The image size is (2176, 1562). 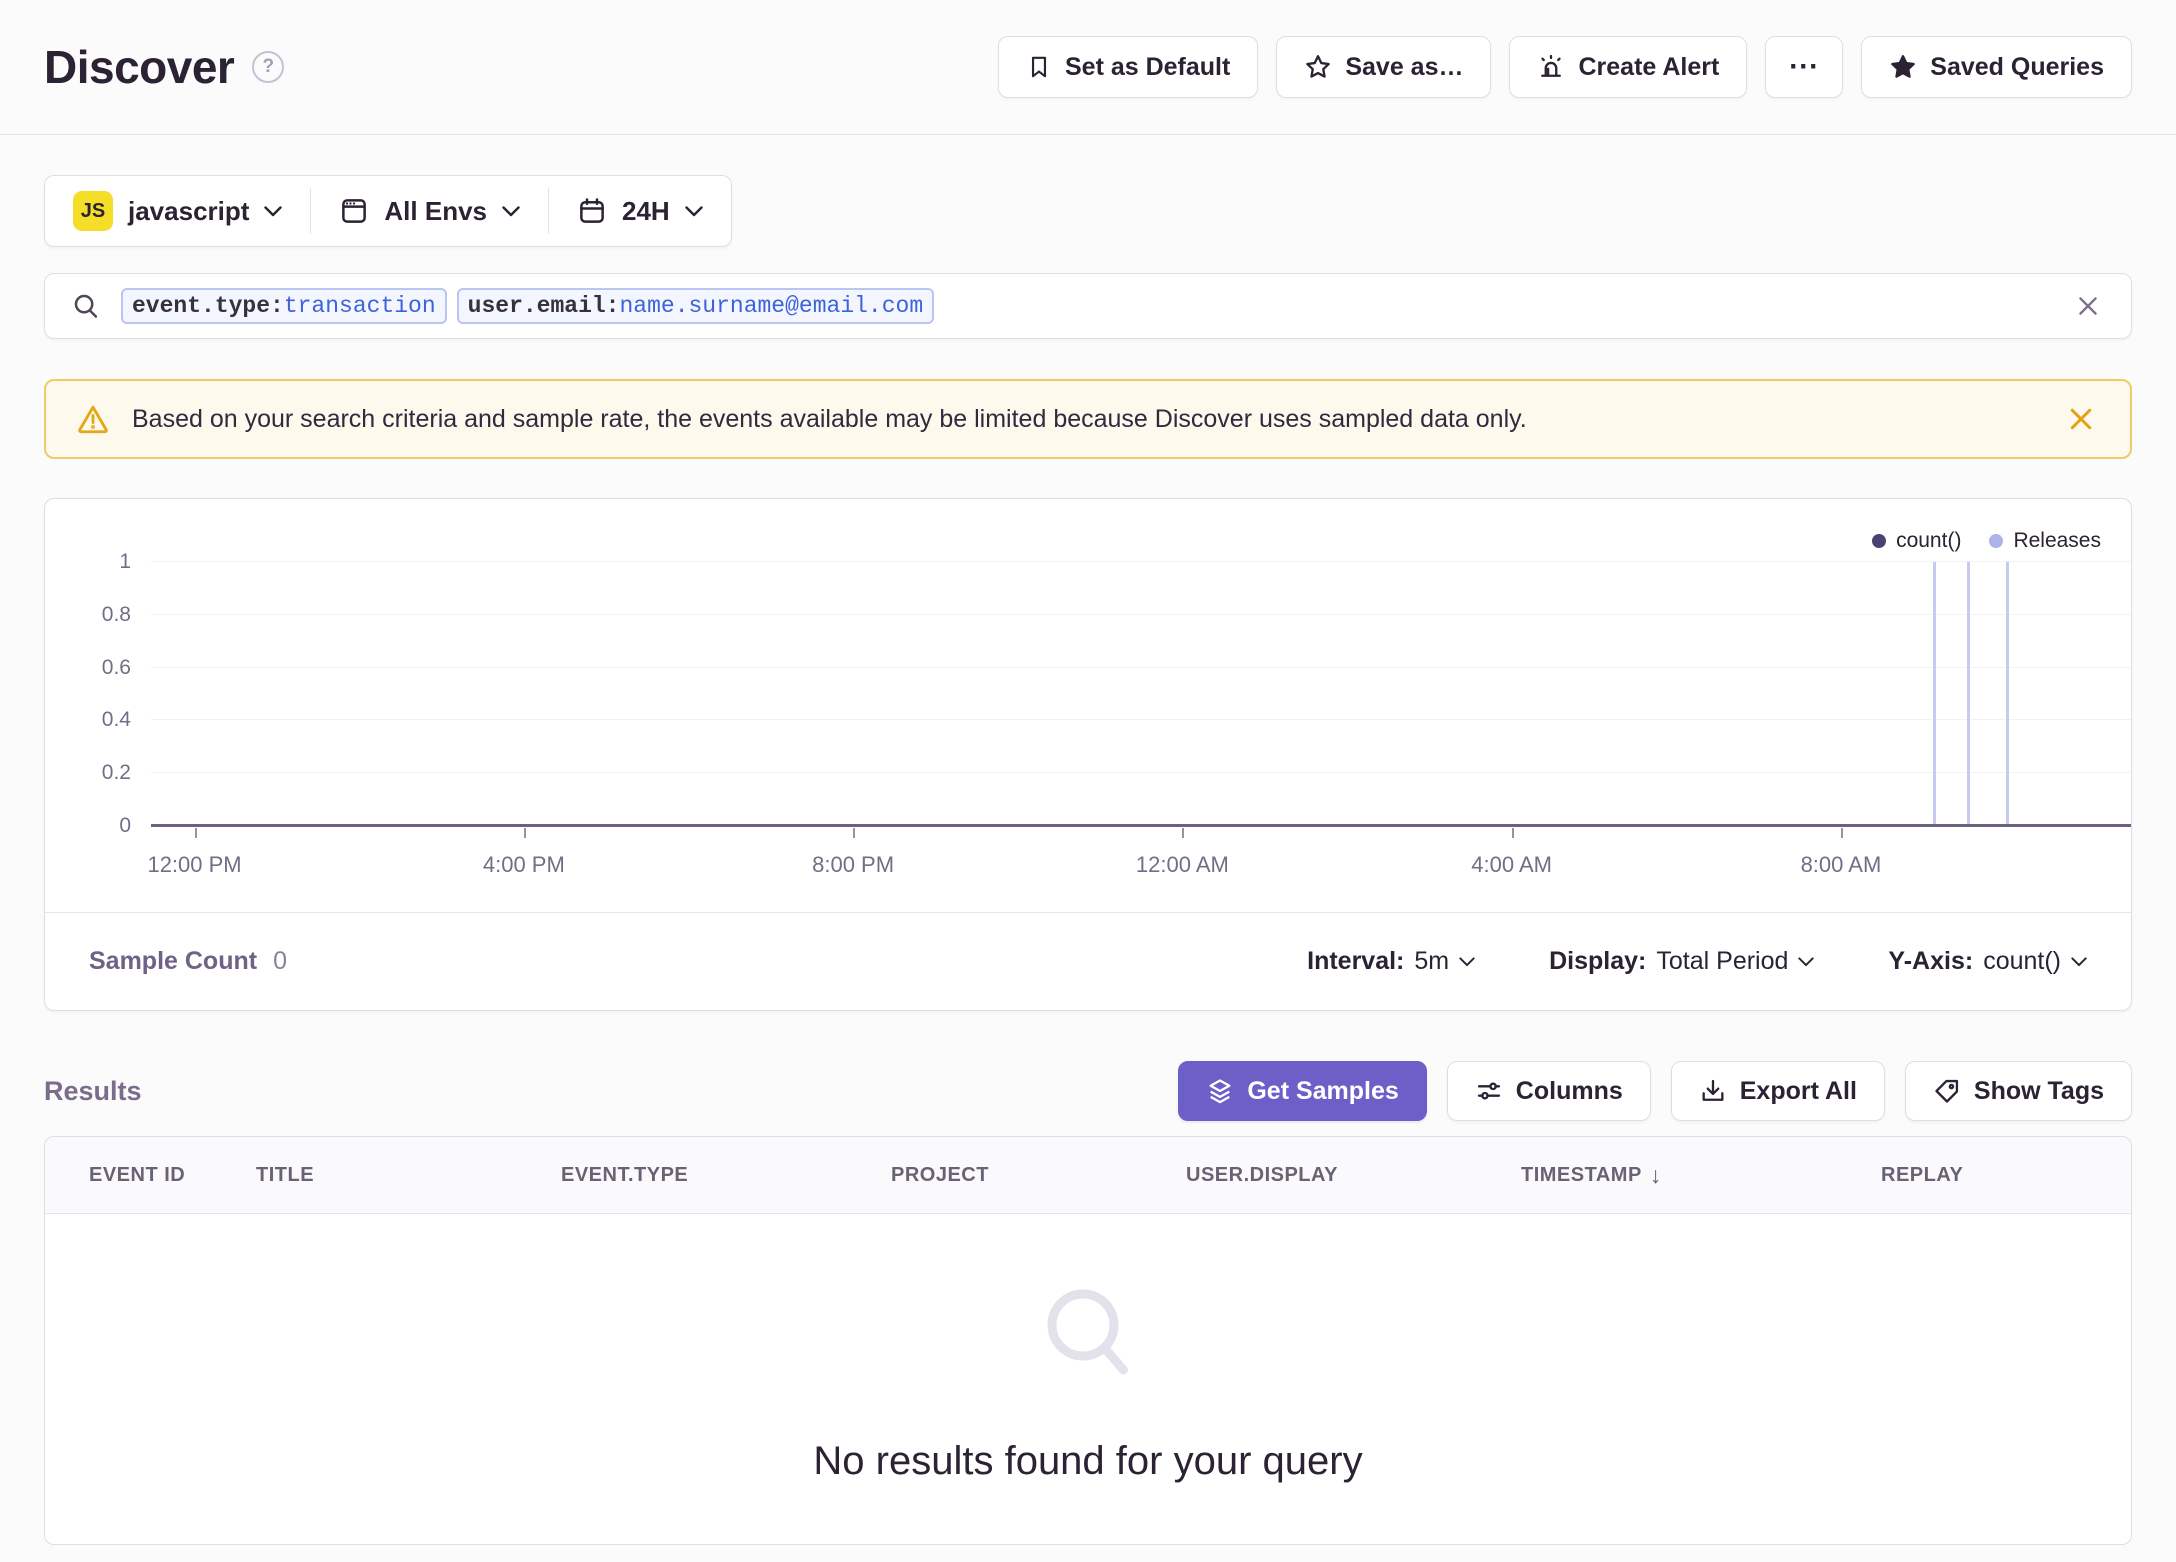 I want to click on y-axis-tick-label: 0, so click(x=125, y=825).